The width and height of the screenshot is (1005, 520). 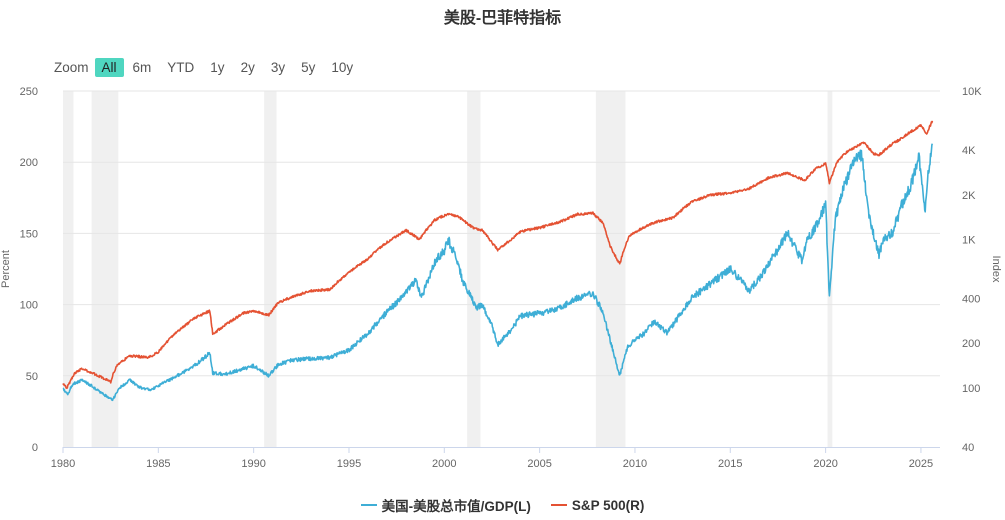 What do you see at coordinates (972, 270) in the screenshot?
I see `right-axis-ticks: 40 100 200 400 1K 2K 4K 10K` at bounding box center [972, 270].